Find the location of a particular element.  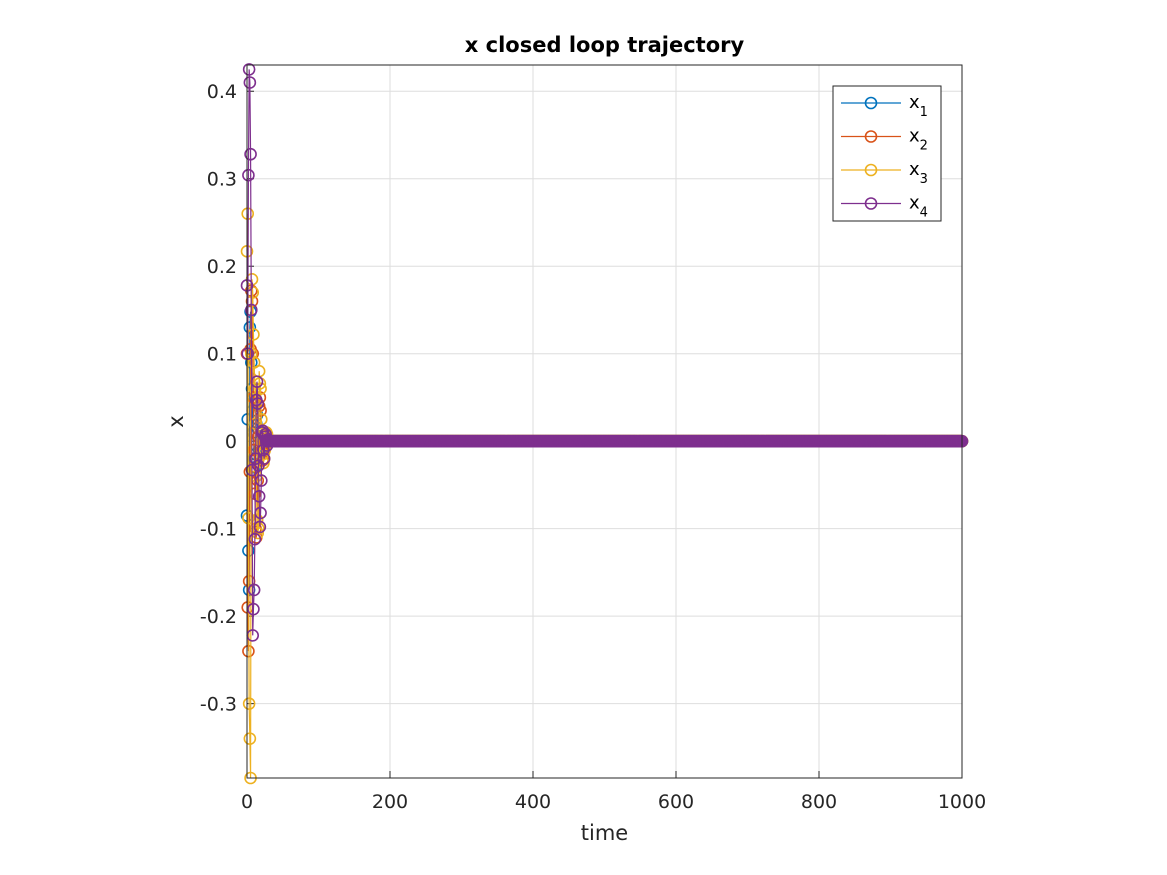

x-tick-label: 1000 is located at coordinates (962, 802).